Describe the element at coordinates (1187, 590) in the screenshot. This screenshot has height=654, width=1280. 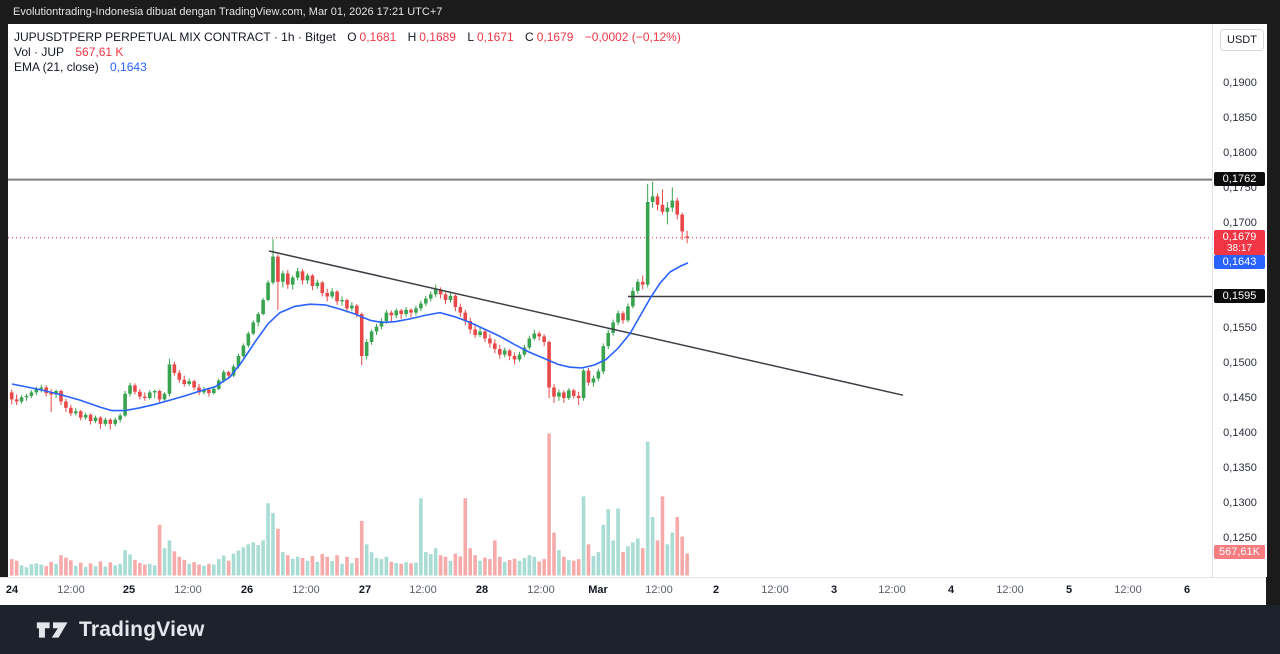
I see `time-tick-major: 6` at that location.